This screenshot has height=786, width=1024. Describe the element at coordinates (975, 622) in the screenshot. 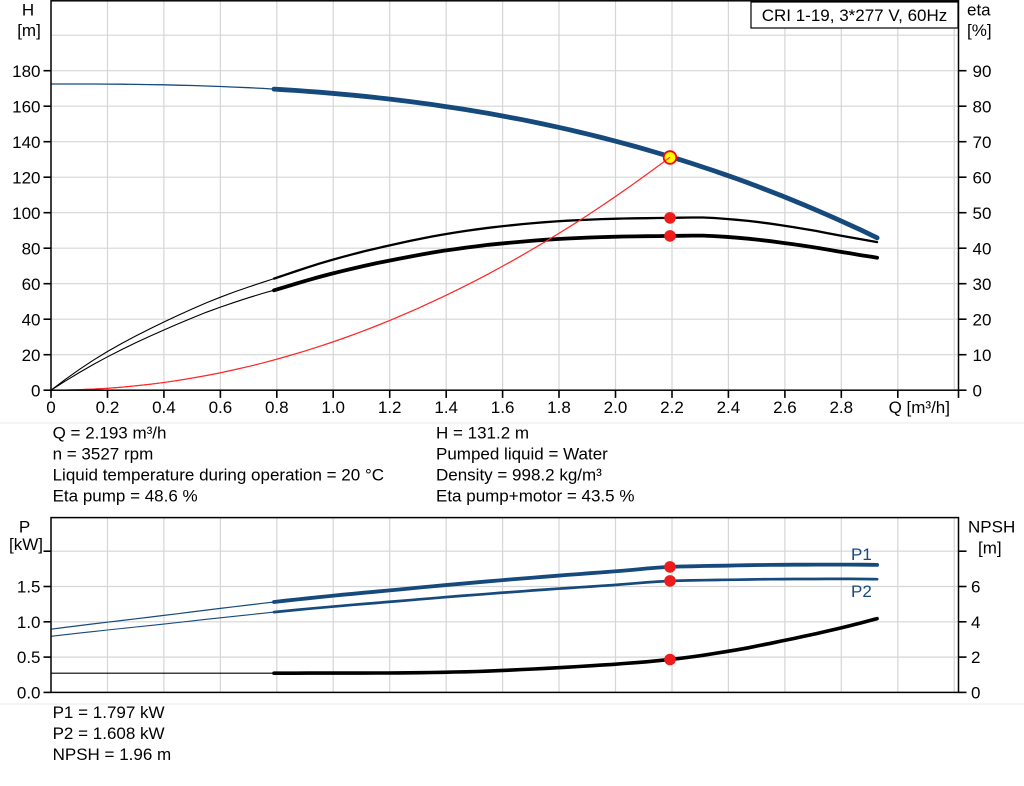

I see `svg-text: 4` at that location.